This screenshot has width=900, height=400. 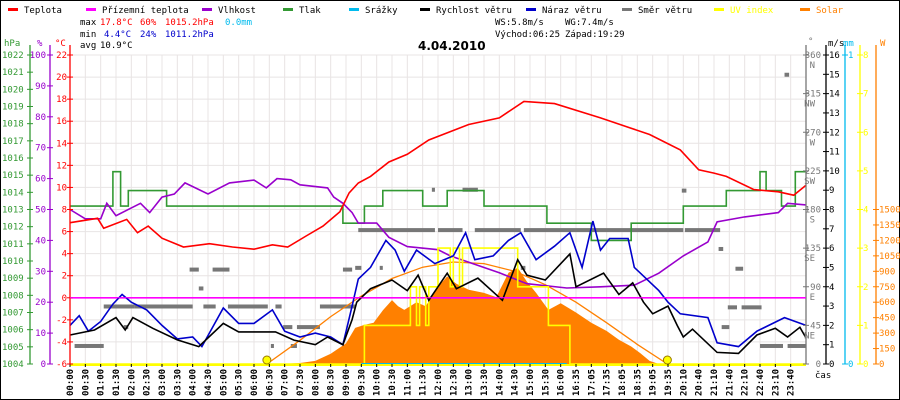 I want to click on axis-label-pressure: 1010, so click(x=13, y=262).